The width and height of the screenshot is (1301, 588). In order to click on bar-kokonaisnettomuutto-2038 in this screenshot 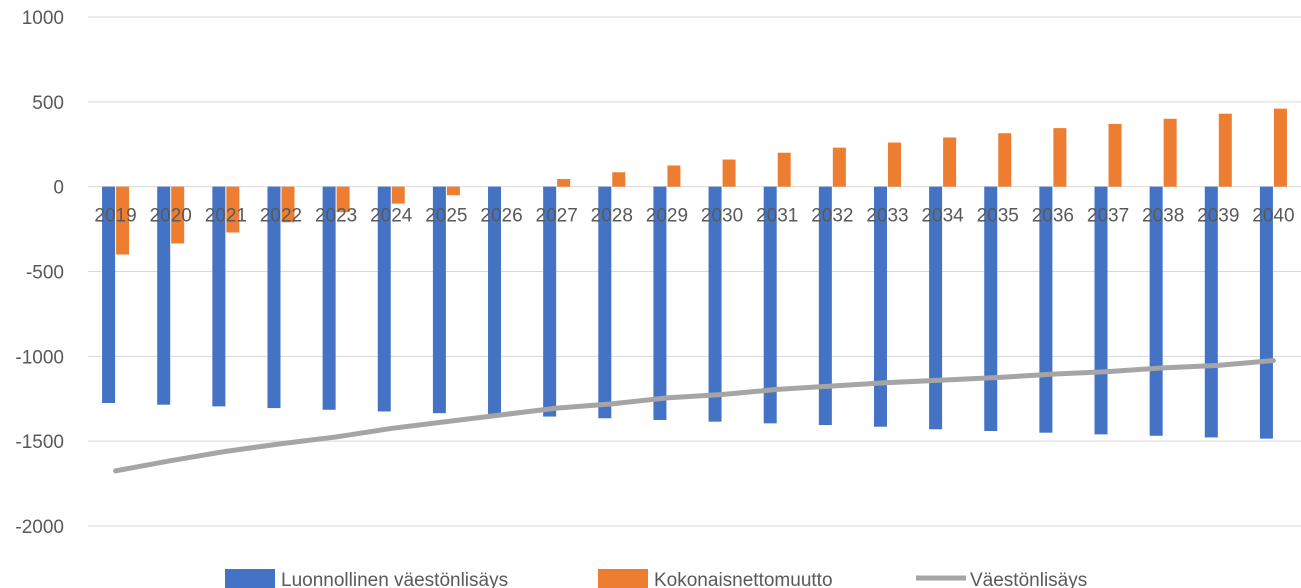, I will do `click(1170, 152)`.